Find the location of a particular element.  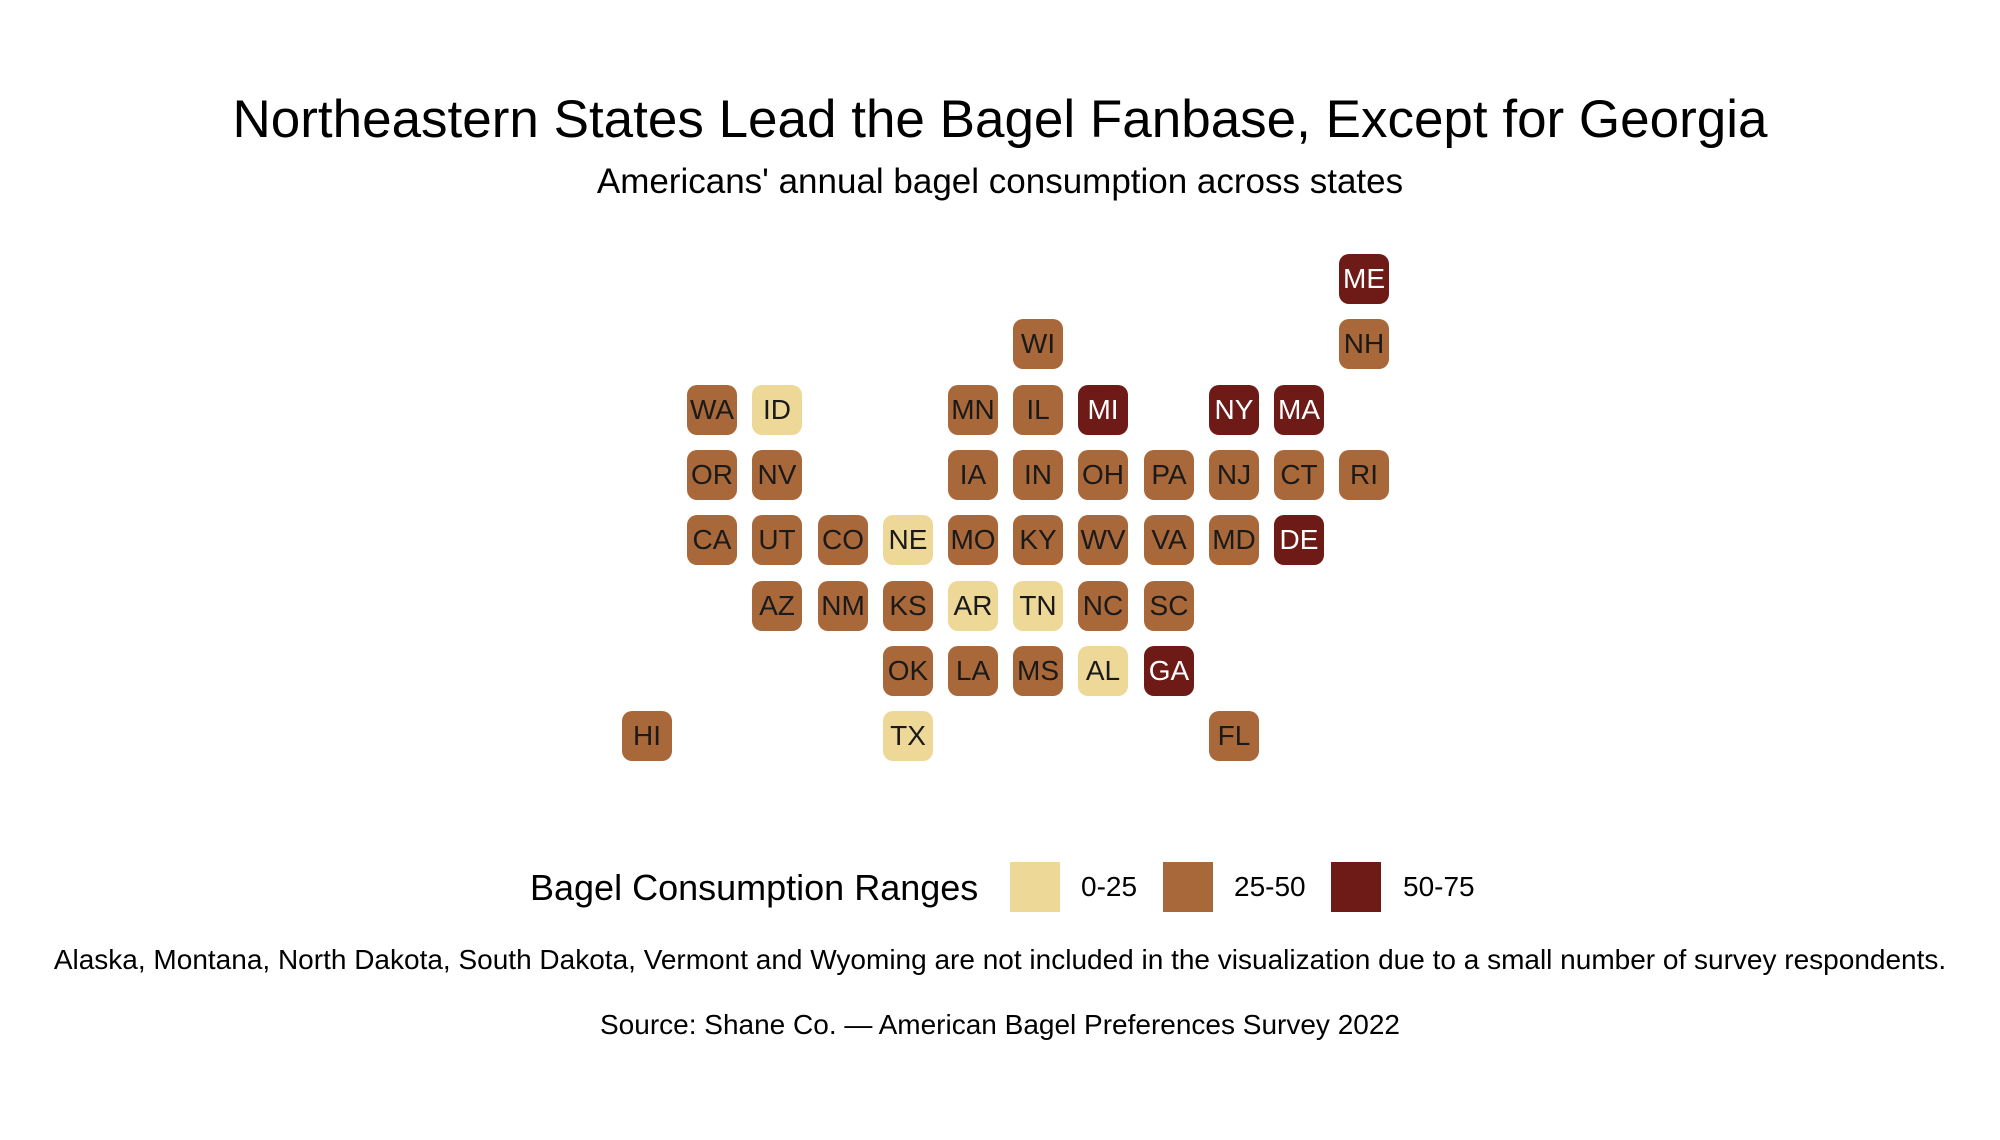

state-tile-az: AZ is located at coordinates (777, 606).